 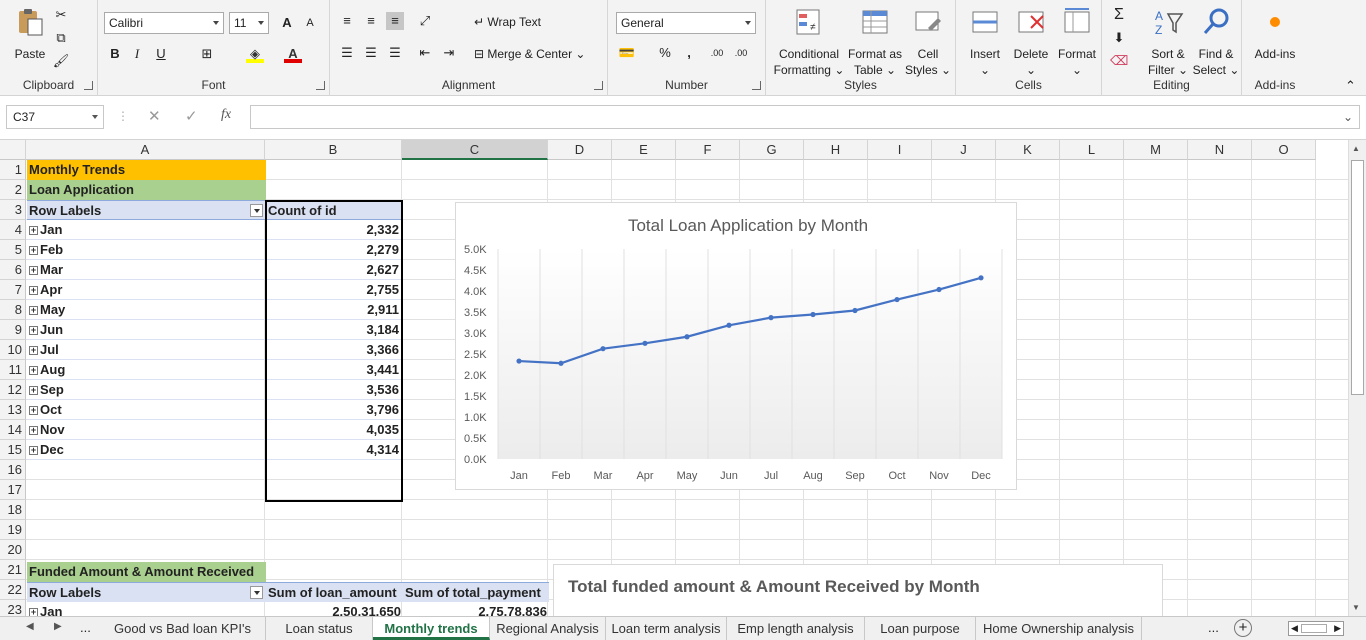 I want to click on wrap-text-button: ↵ Wrap Text, so click(x=507, y=22).